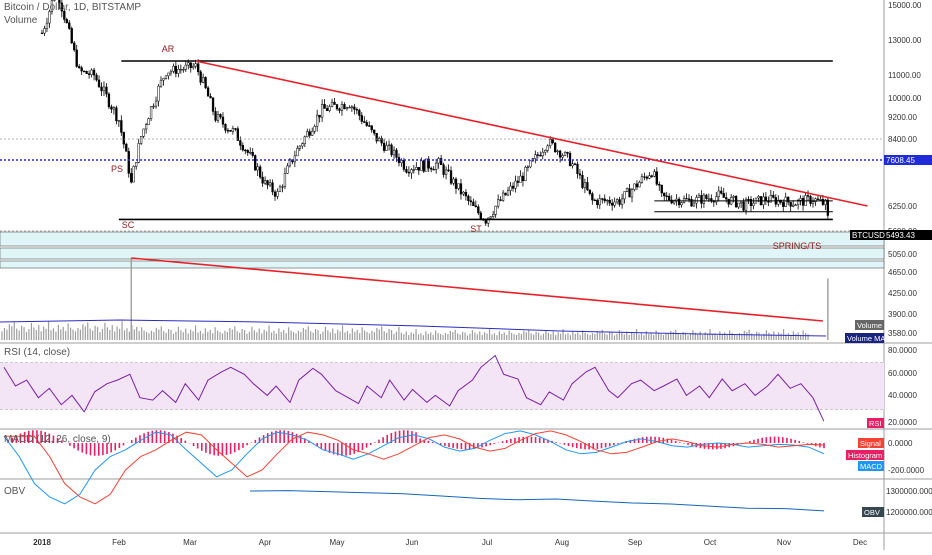  What do you see at coordinates (904, 75) in the screenshot?
I see `price-tick-label: 11000.00` at bounding box center [904, 75].